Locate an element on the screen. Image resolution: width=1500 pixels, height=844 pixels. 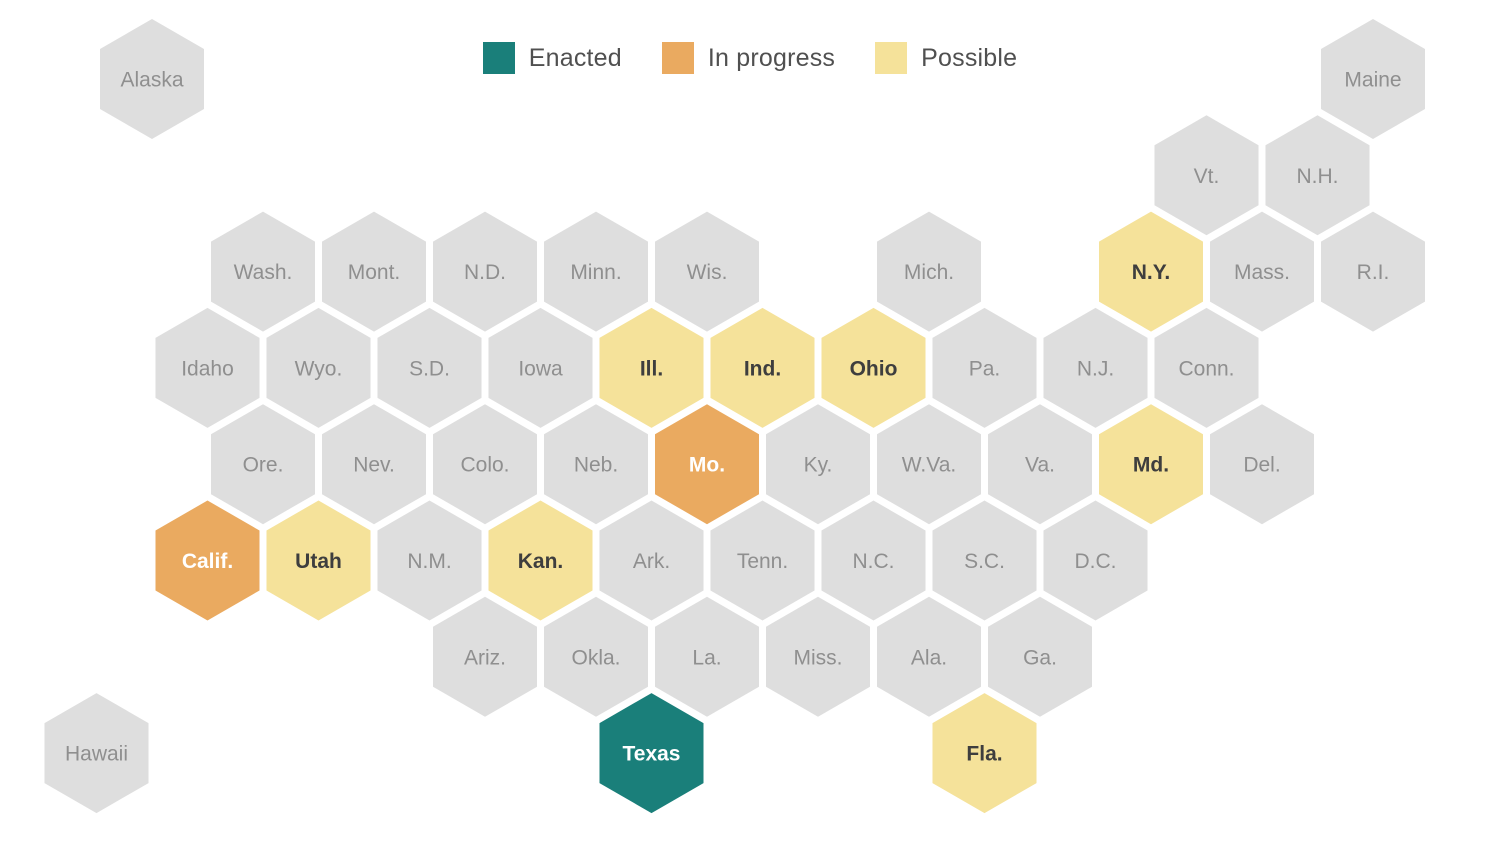
state-label: Kan. is located at coordinates (541, 561).